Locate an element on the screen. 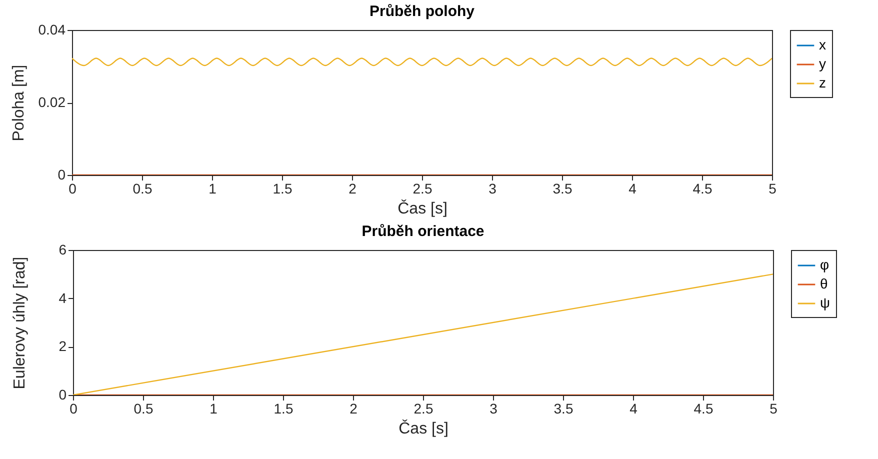 This screenshot has width=878, height=459. chart-title: Průběh orientace is located at coordinates (423, 231).